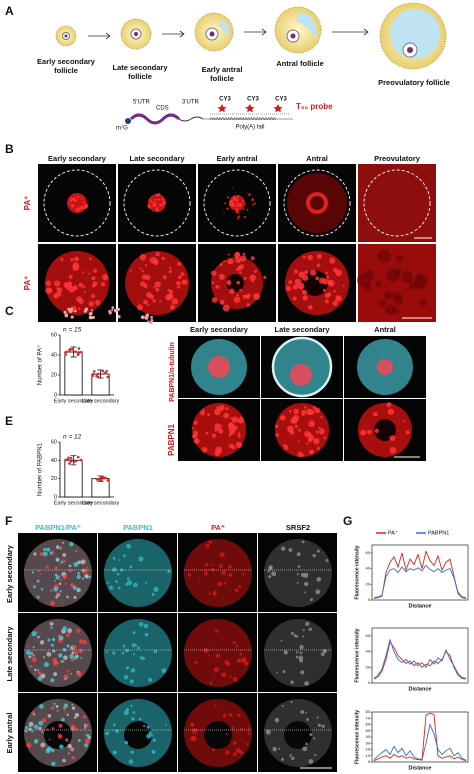  Describe the element at coordinates (72, 330) in the screenshot. I see `annotation: n = 15` at that location.